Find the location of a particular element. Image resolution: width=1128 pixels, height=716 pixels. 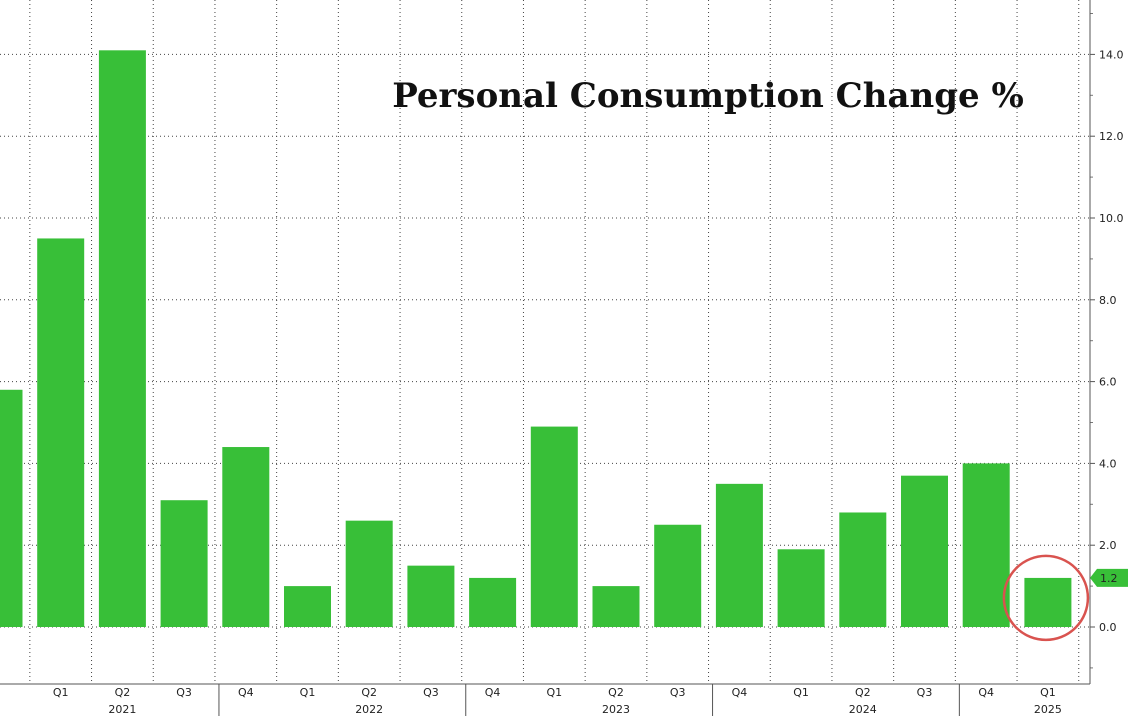

x-year-label: 2024 is located at coordinates (863, 709).